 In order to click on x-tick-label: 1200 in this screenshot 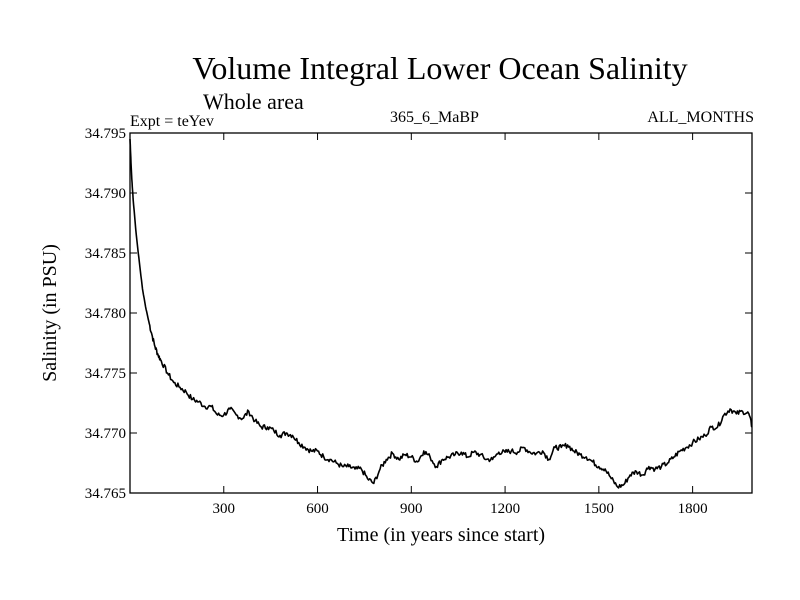, I will do `click(505, 509)`.